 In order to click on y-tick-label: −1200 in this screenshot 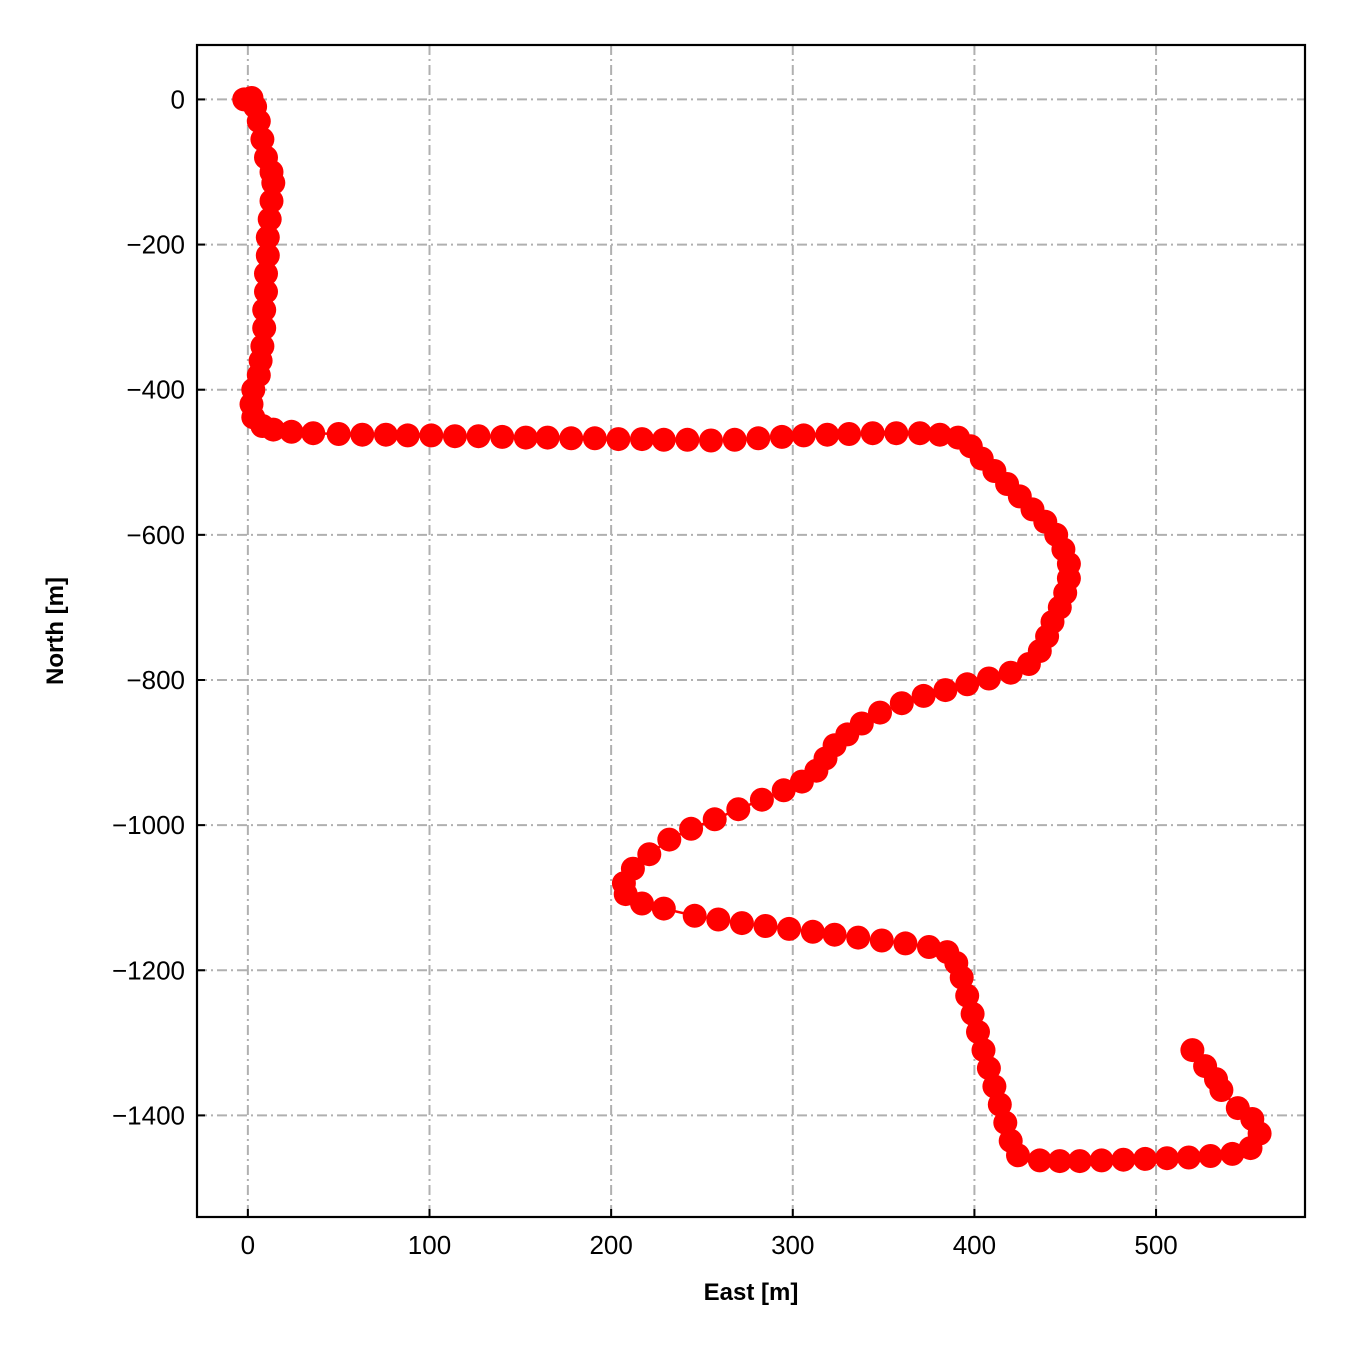, I will do `click(148, 970)`.